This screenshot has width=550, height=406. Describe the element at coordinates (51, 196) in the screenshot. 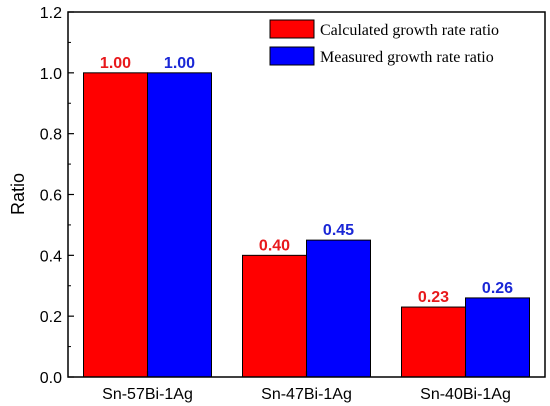

I see `y-tick-label: 0.6` at that location.